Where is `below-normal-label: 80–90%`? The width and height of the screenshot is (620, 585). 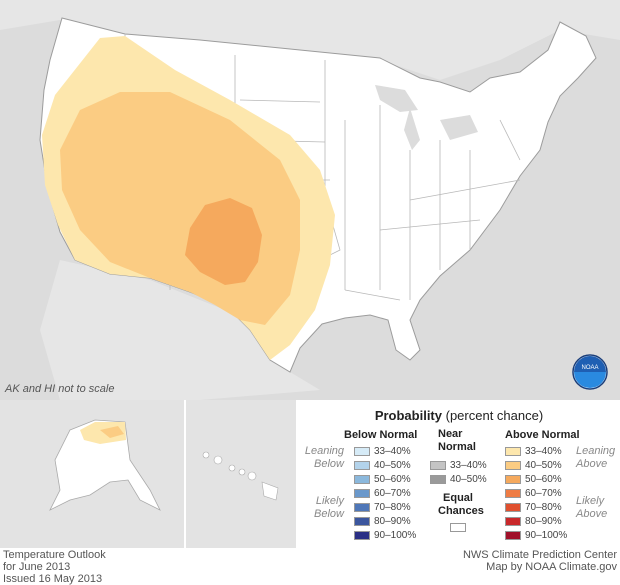 below-normal-label: 80–90% is located at coordinates (392, 521).